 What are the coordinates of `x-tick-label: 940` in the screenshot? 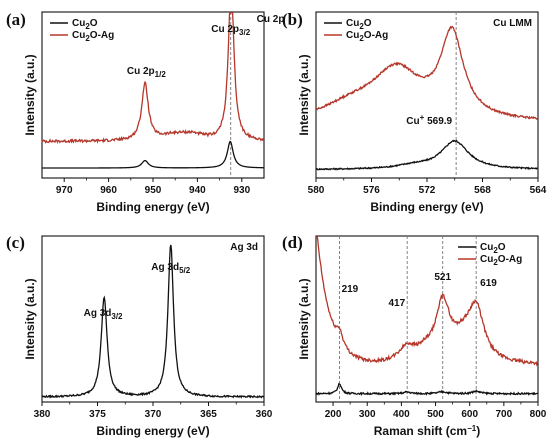 It's located at (197, 190).